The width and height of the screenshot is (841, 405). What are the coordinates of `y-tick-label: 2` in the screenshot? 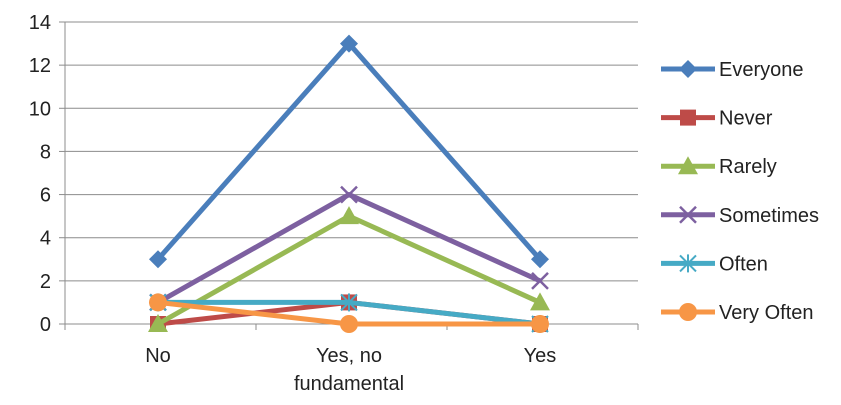 It's located at (45, 282).